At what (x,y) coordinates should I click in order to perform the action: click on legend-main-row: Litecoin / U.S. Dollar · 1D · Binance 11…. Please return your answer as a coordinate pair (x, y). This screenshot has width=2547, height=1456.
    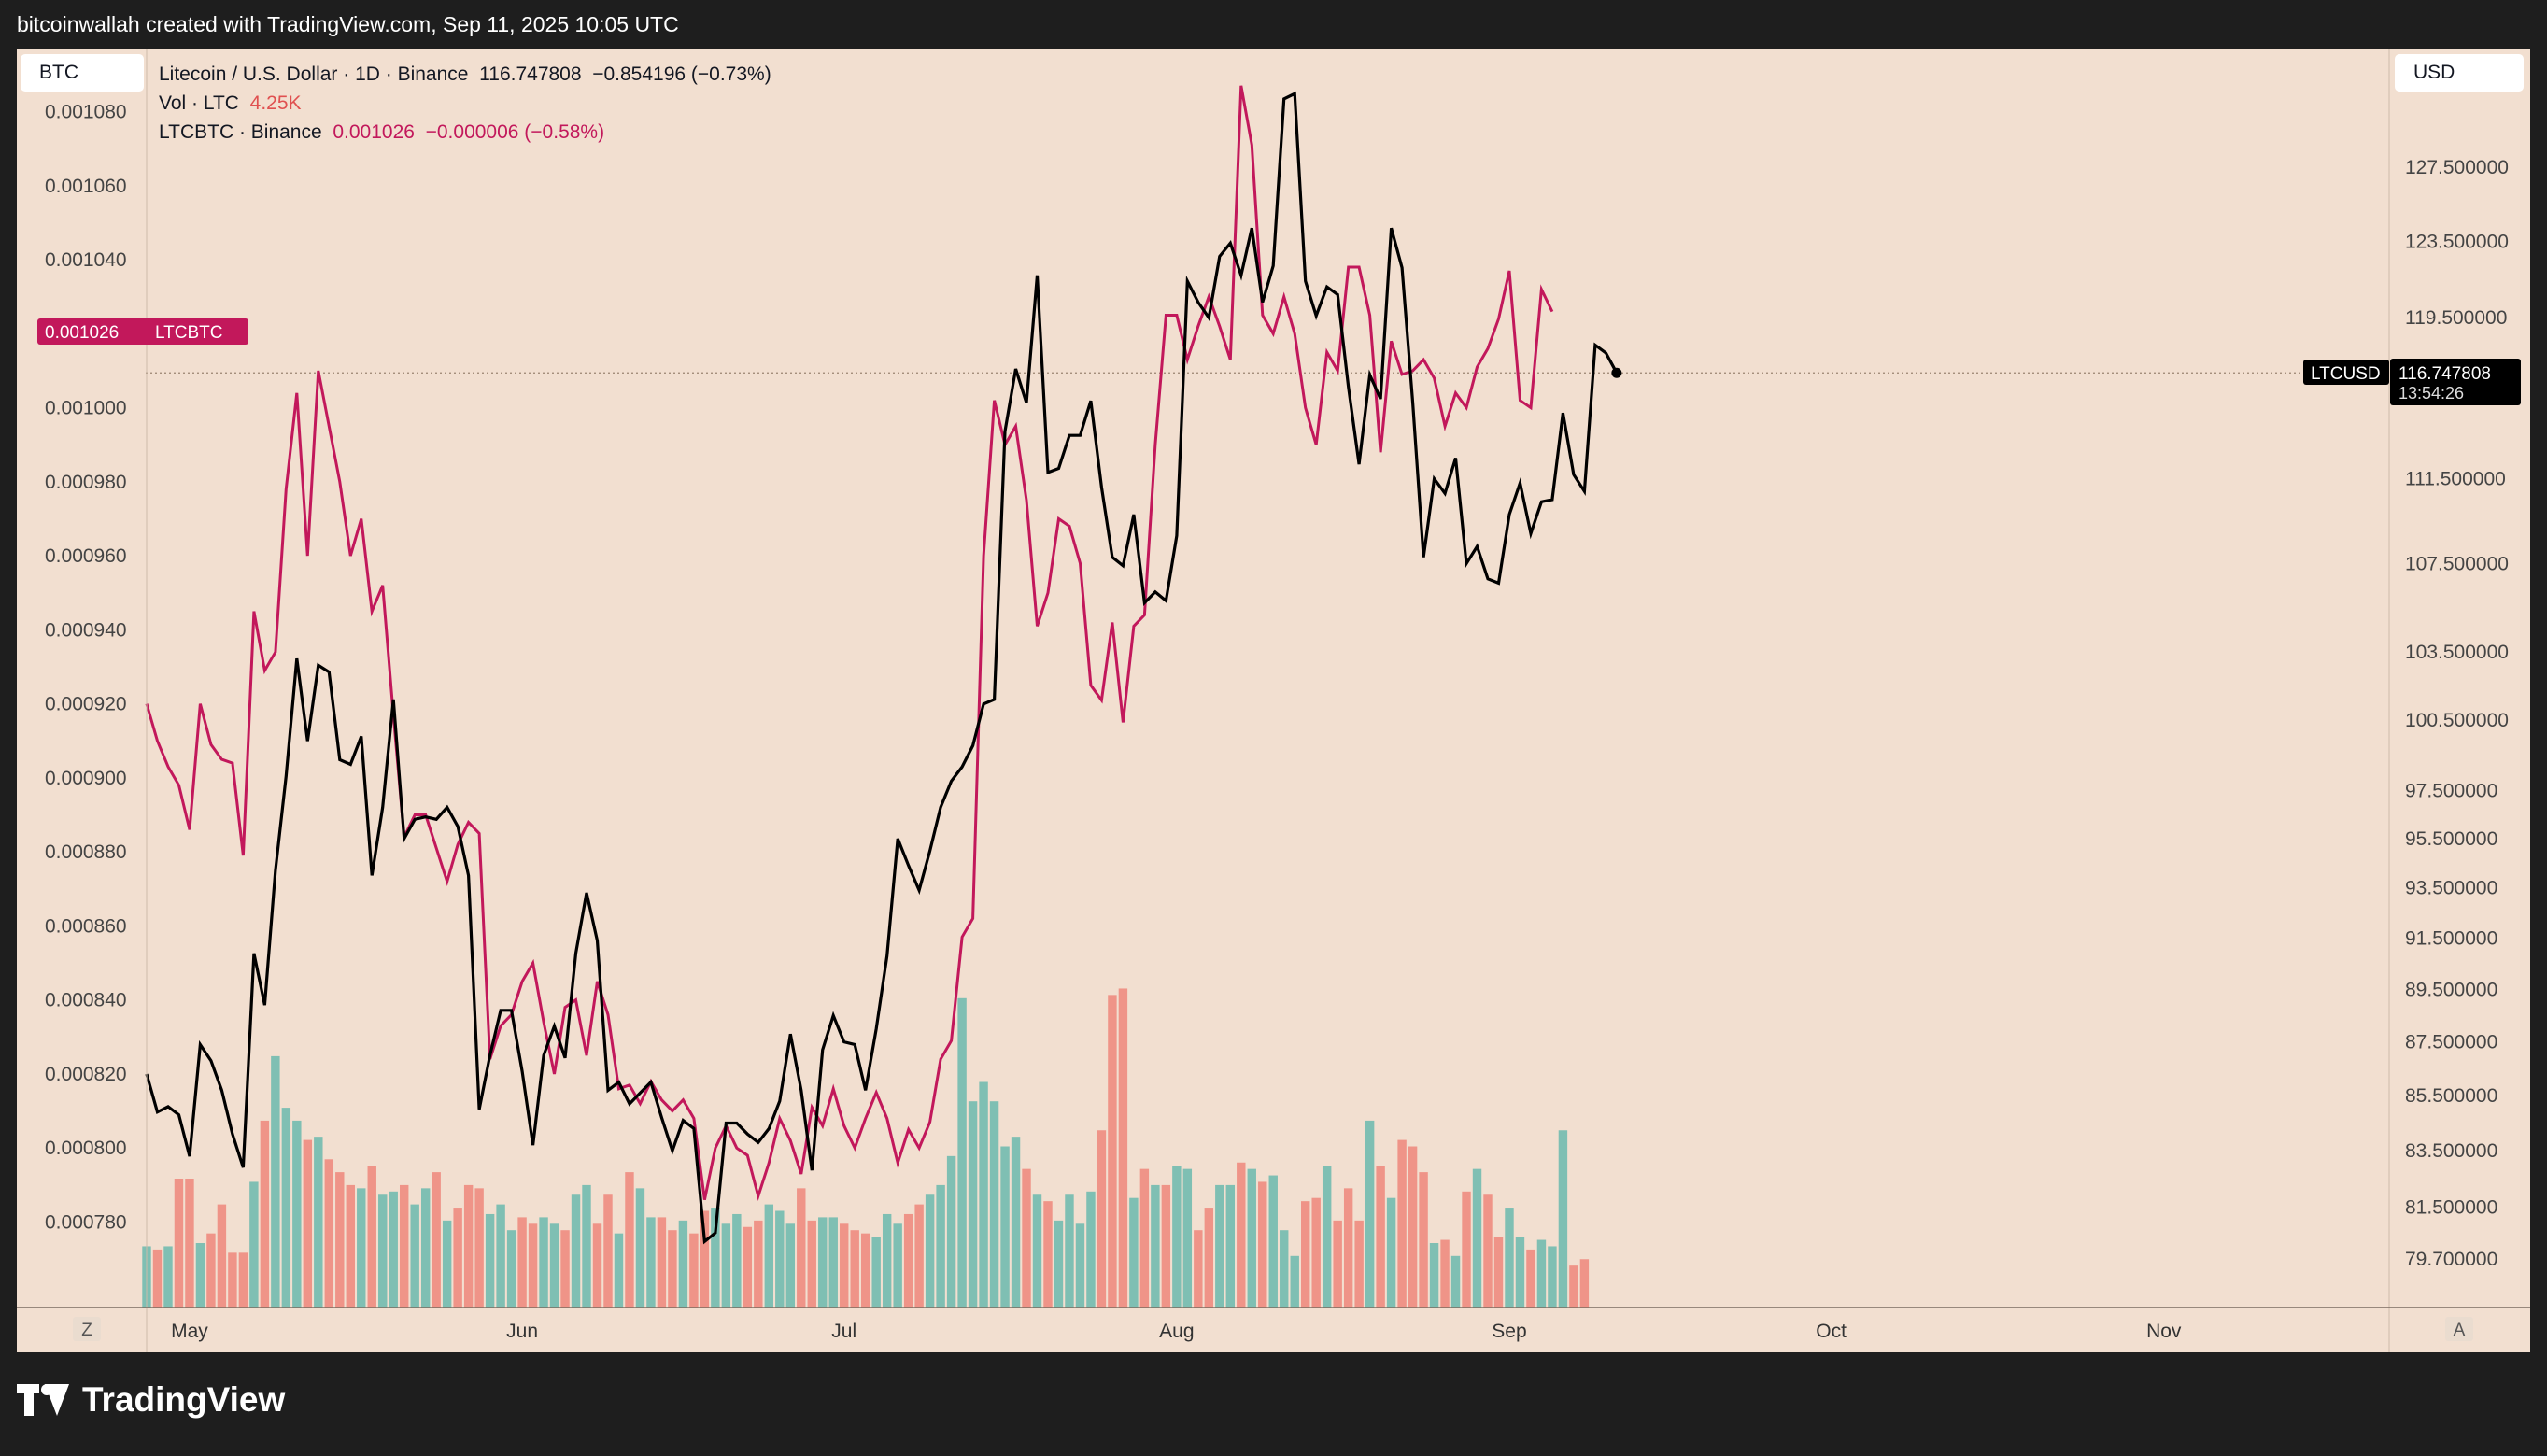
    Looking at the image, I should click on (465, 74).